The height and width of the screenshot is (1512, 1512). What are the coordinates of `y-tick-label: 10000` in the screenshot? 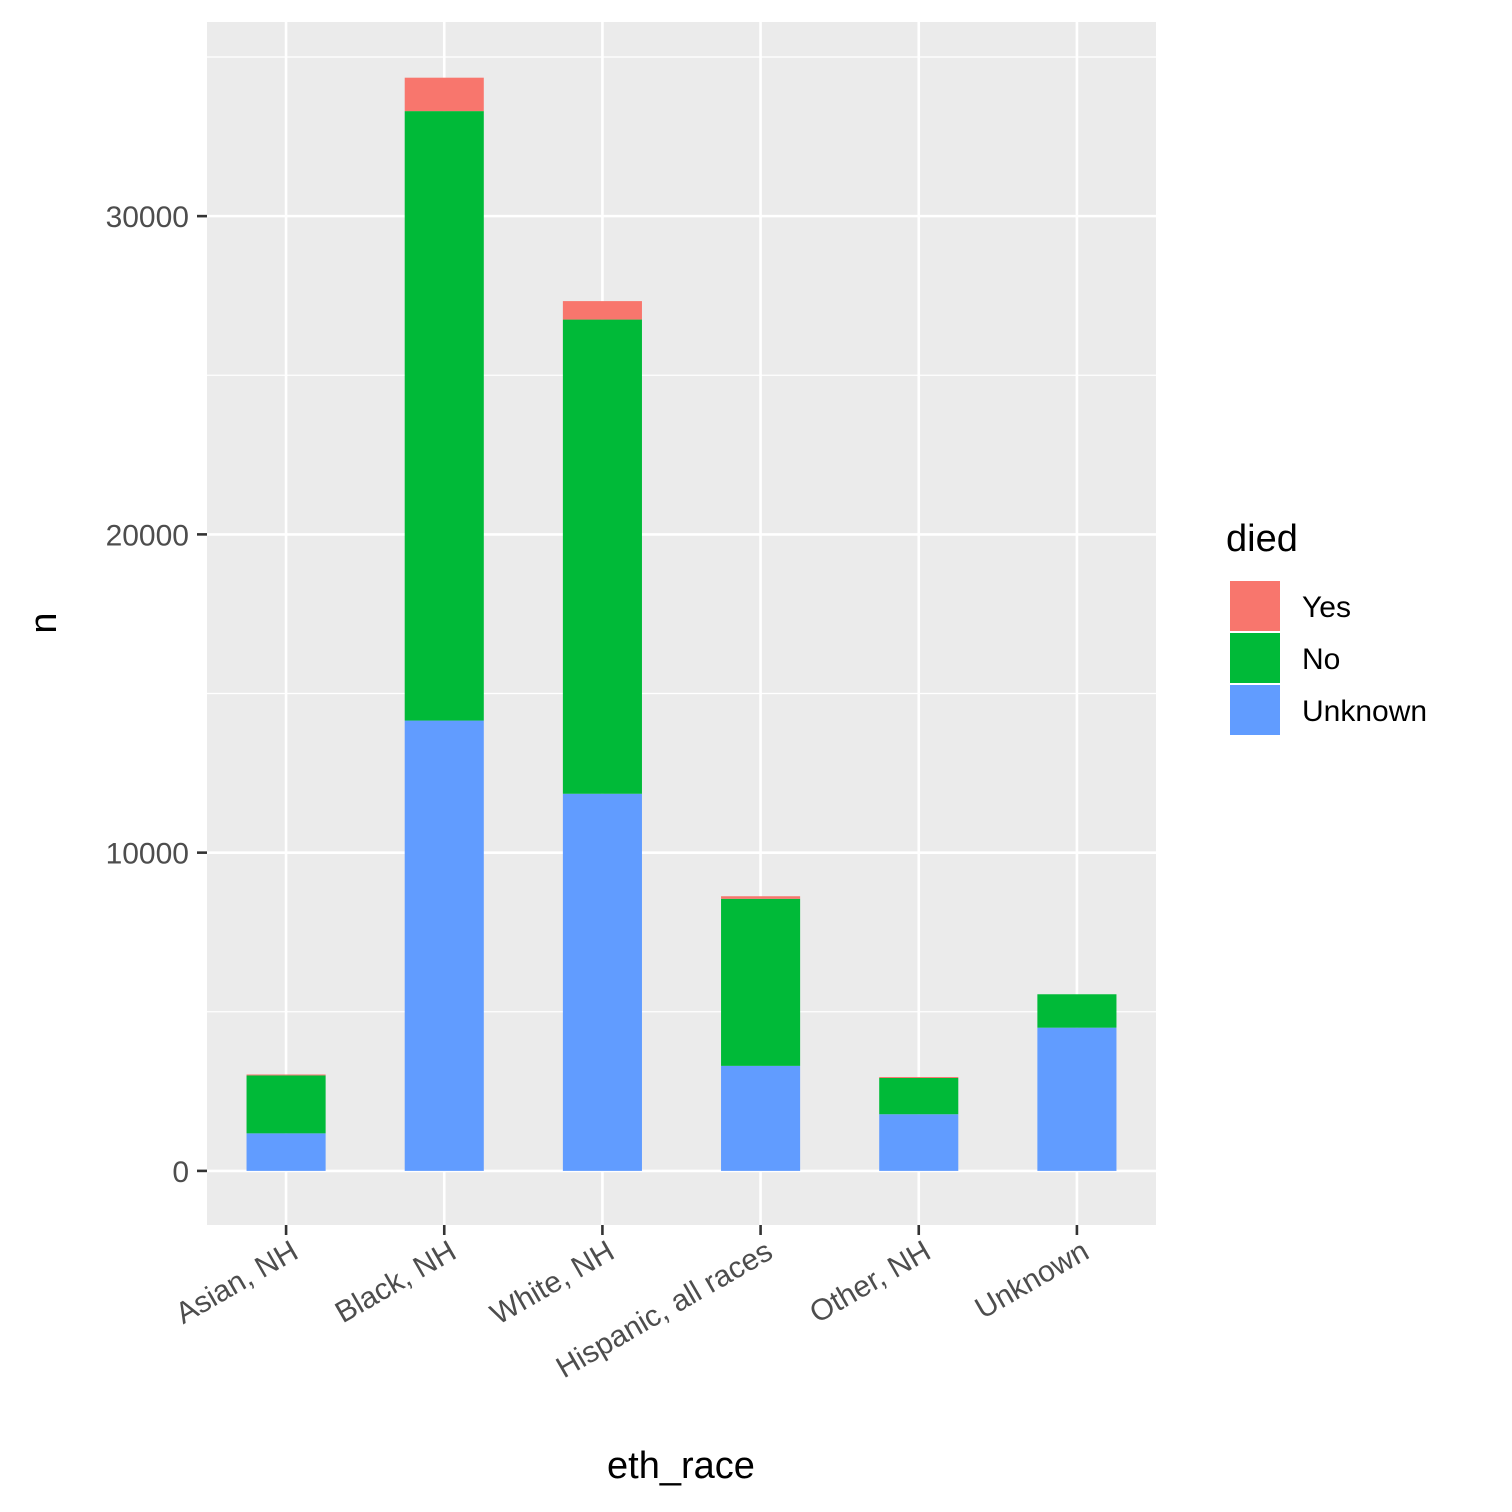 It's located at (147, 854).